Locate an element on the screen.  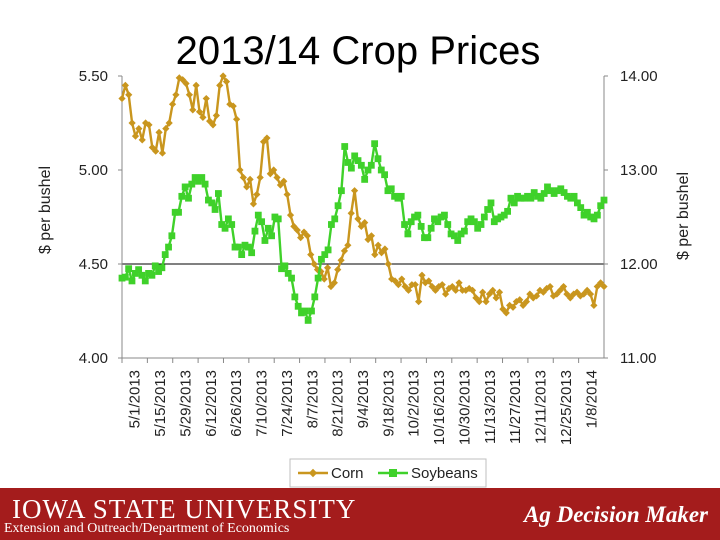
x-tick-label: 5/1/2013 is located at coordinates (135, 399).